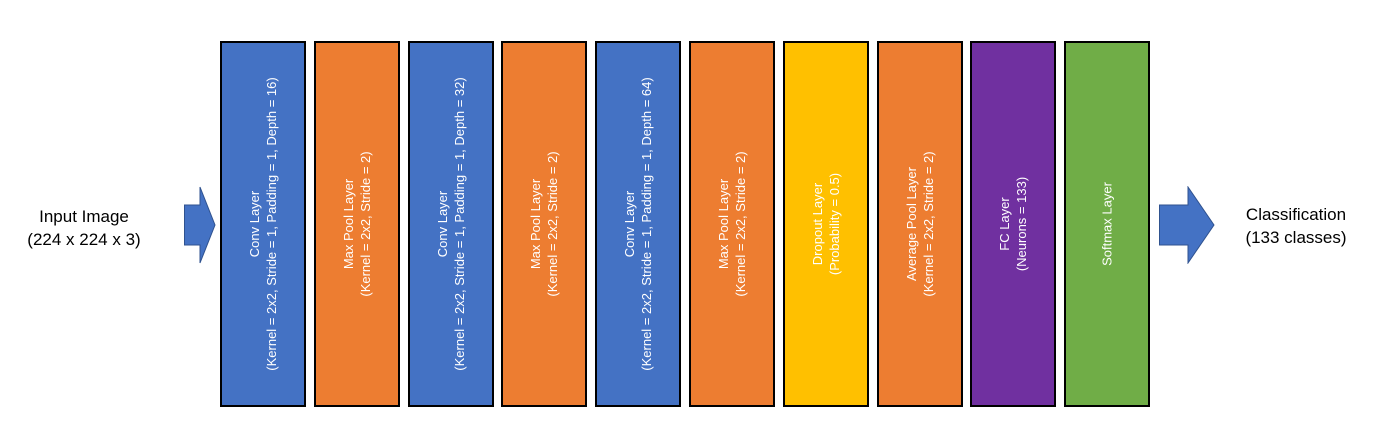  What do you see at coordinates (1021, 224) in the screenshot?
I see `layer-params: (Neurons = 133)` at bounding box center [1021, 224].